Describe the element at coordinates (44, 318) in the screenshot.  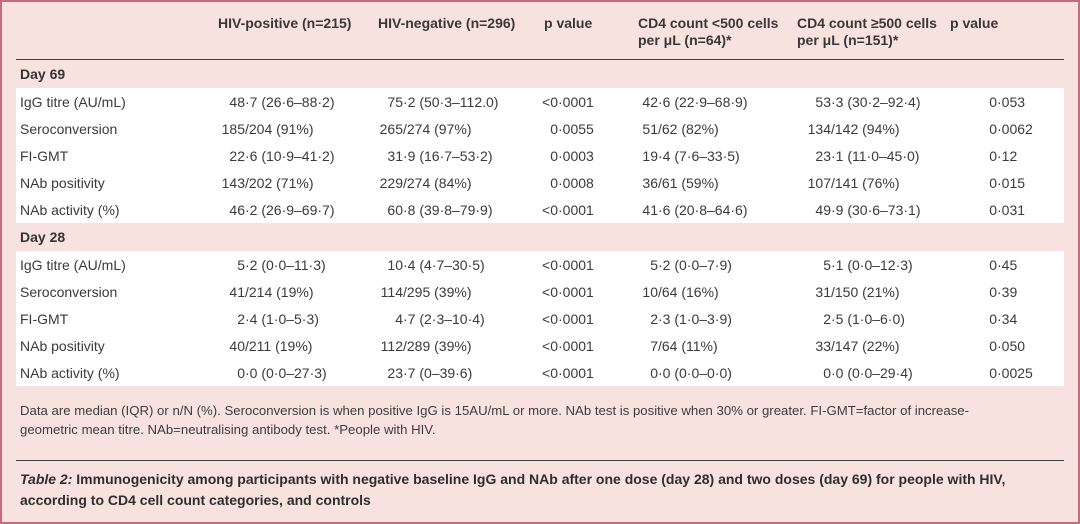
I see `row-label: FI-GMT` at that location.